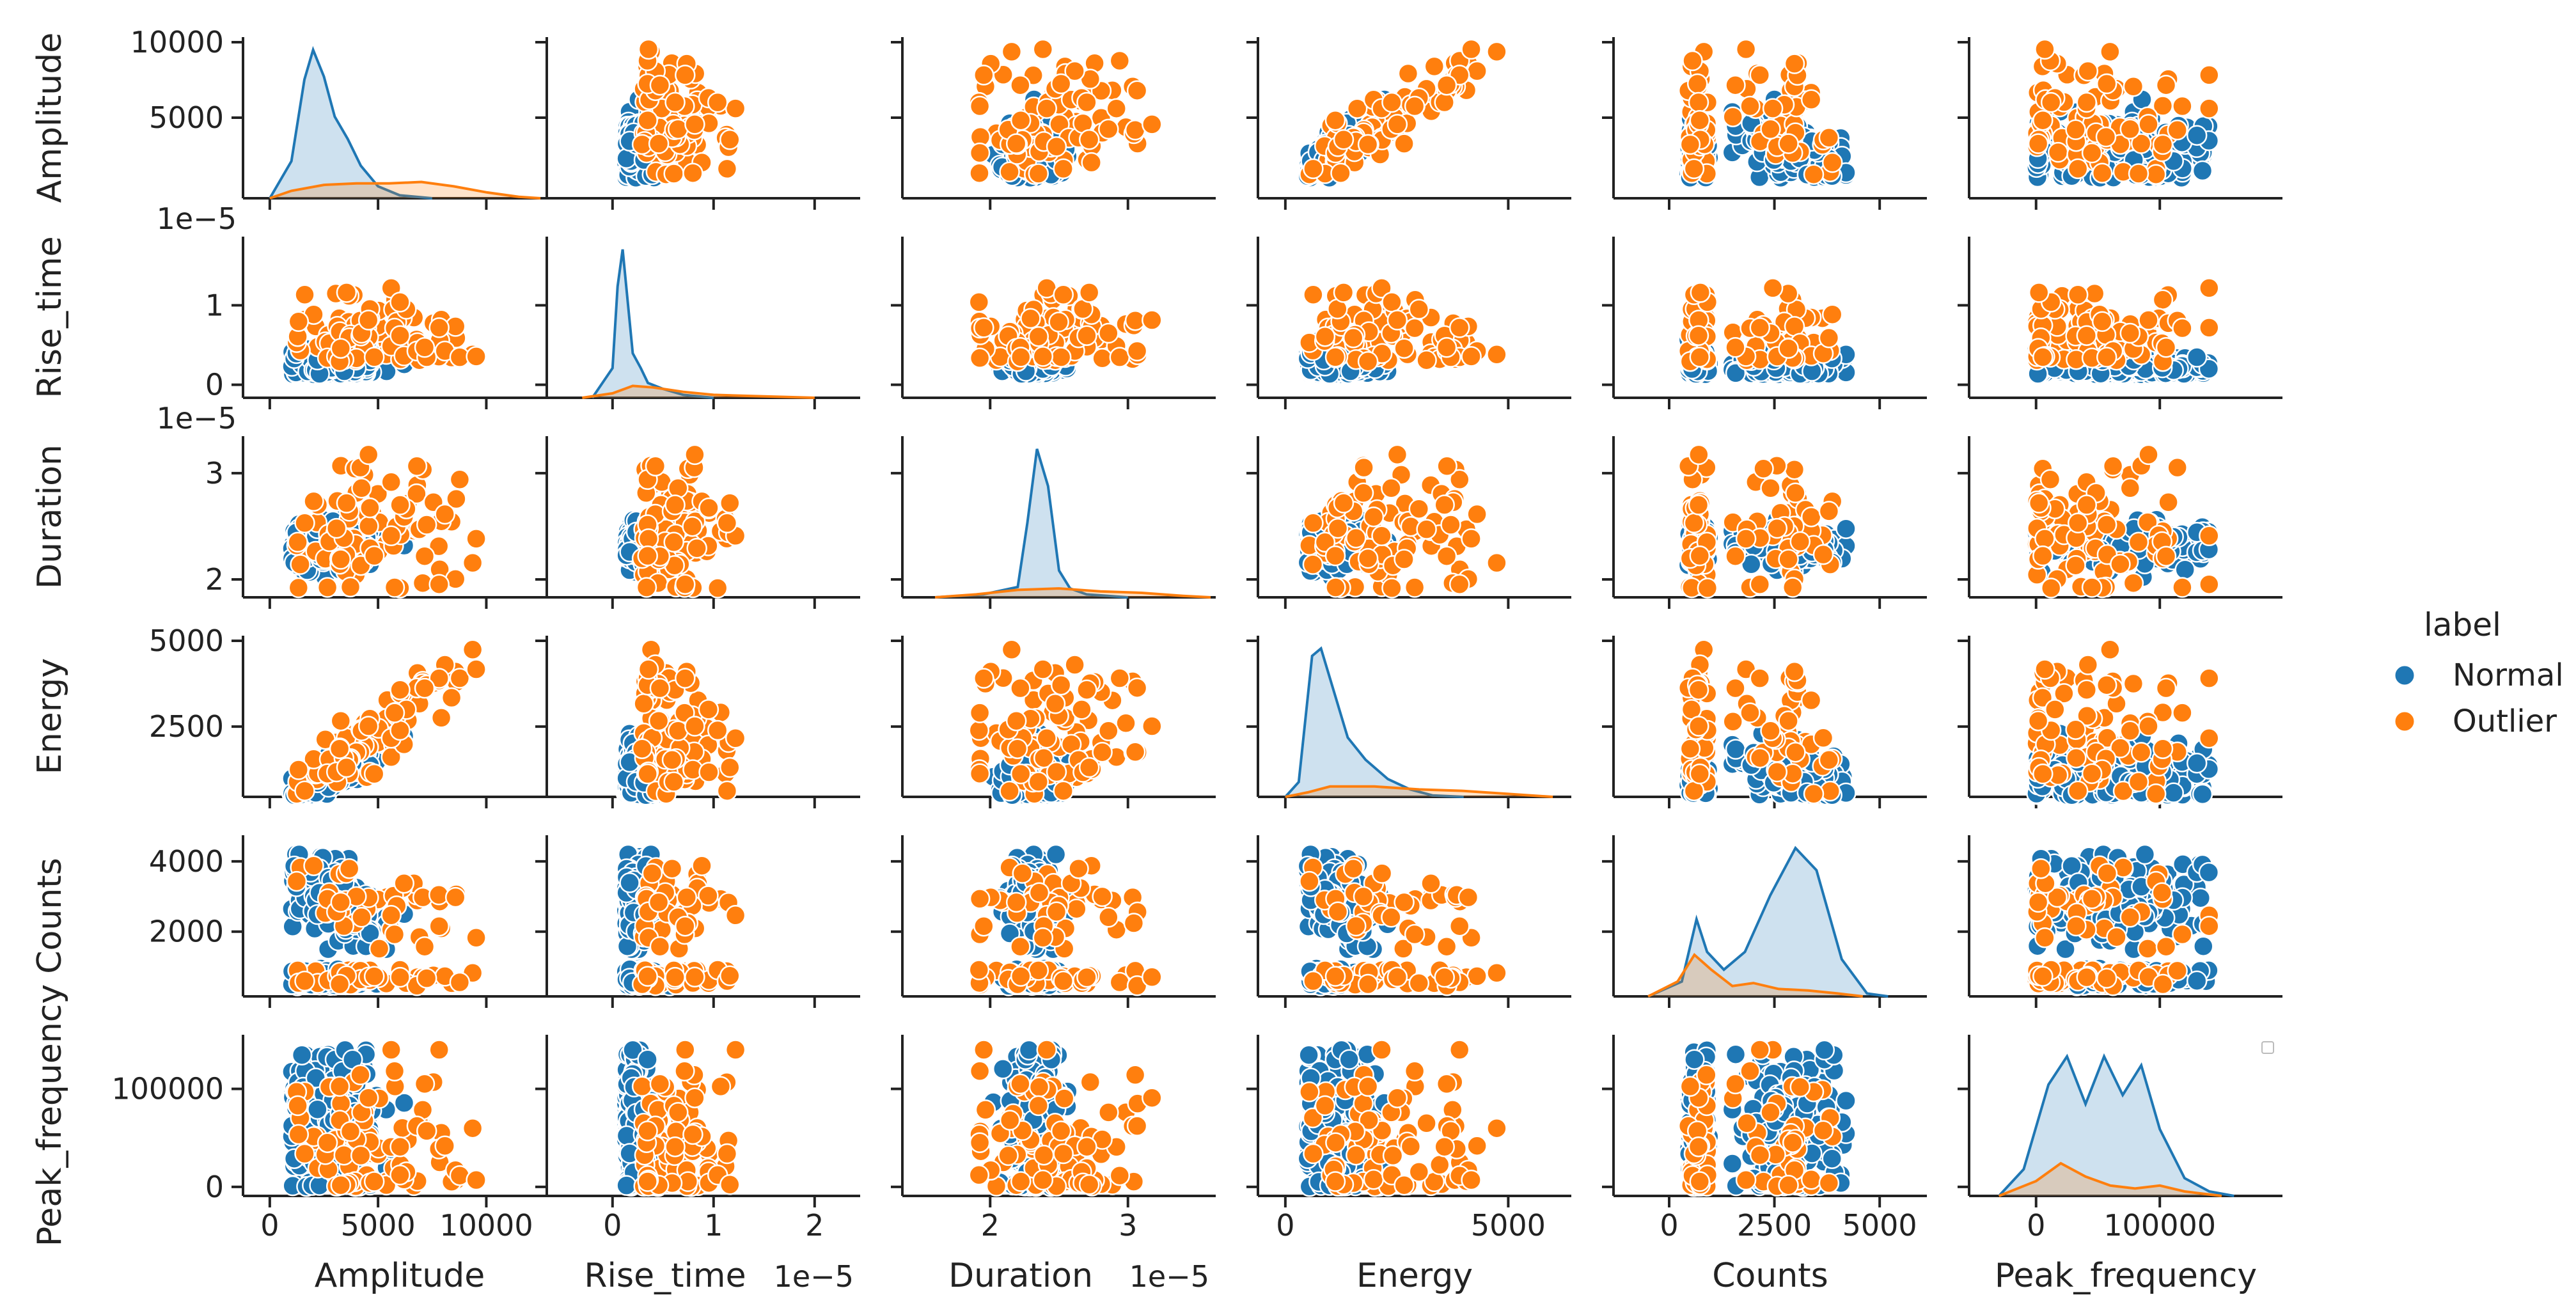 This screenshot has height=1304, width=2576. I want to click on panel-rise-time-vs-counts, so click(1764, 323).